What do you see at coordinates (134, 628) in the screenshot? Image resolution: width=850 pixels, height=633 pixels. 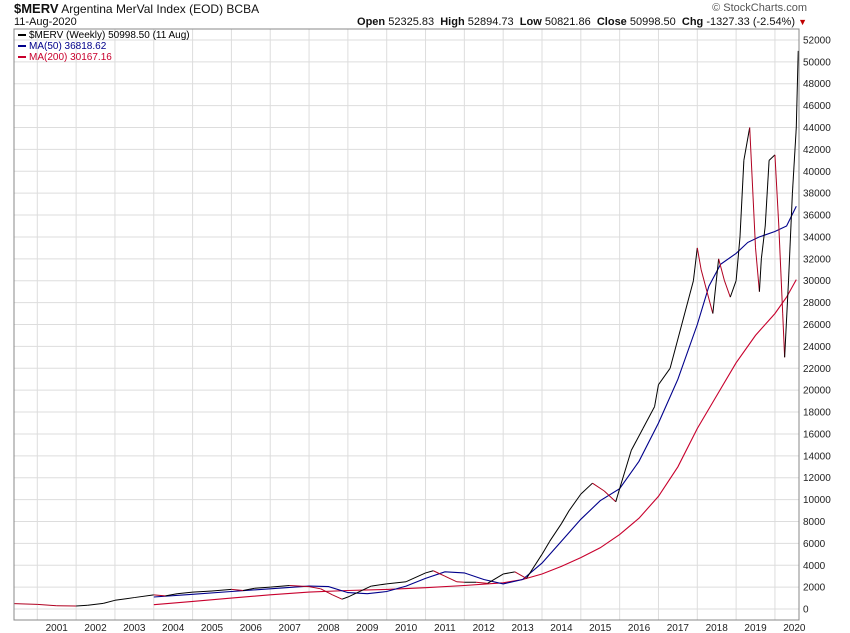 I see `x-tick-label: 2003` at bounding box center [134, 628].